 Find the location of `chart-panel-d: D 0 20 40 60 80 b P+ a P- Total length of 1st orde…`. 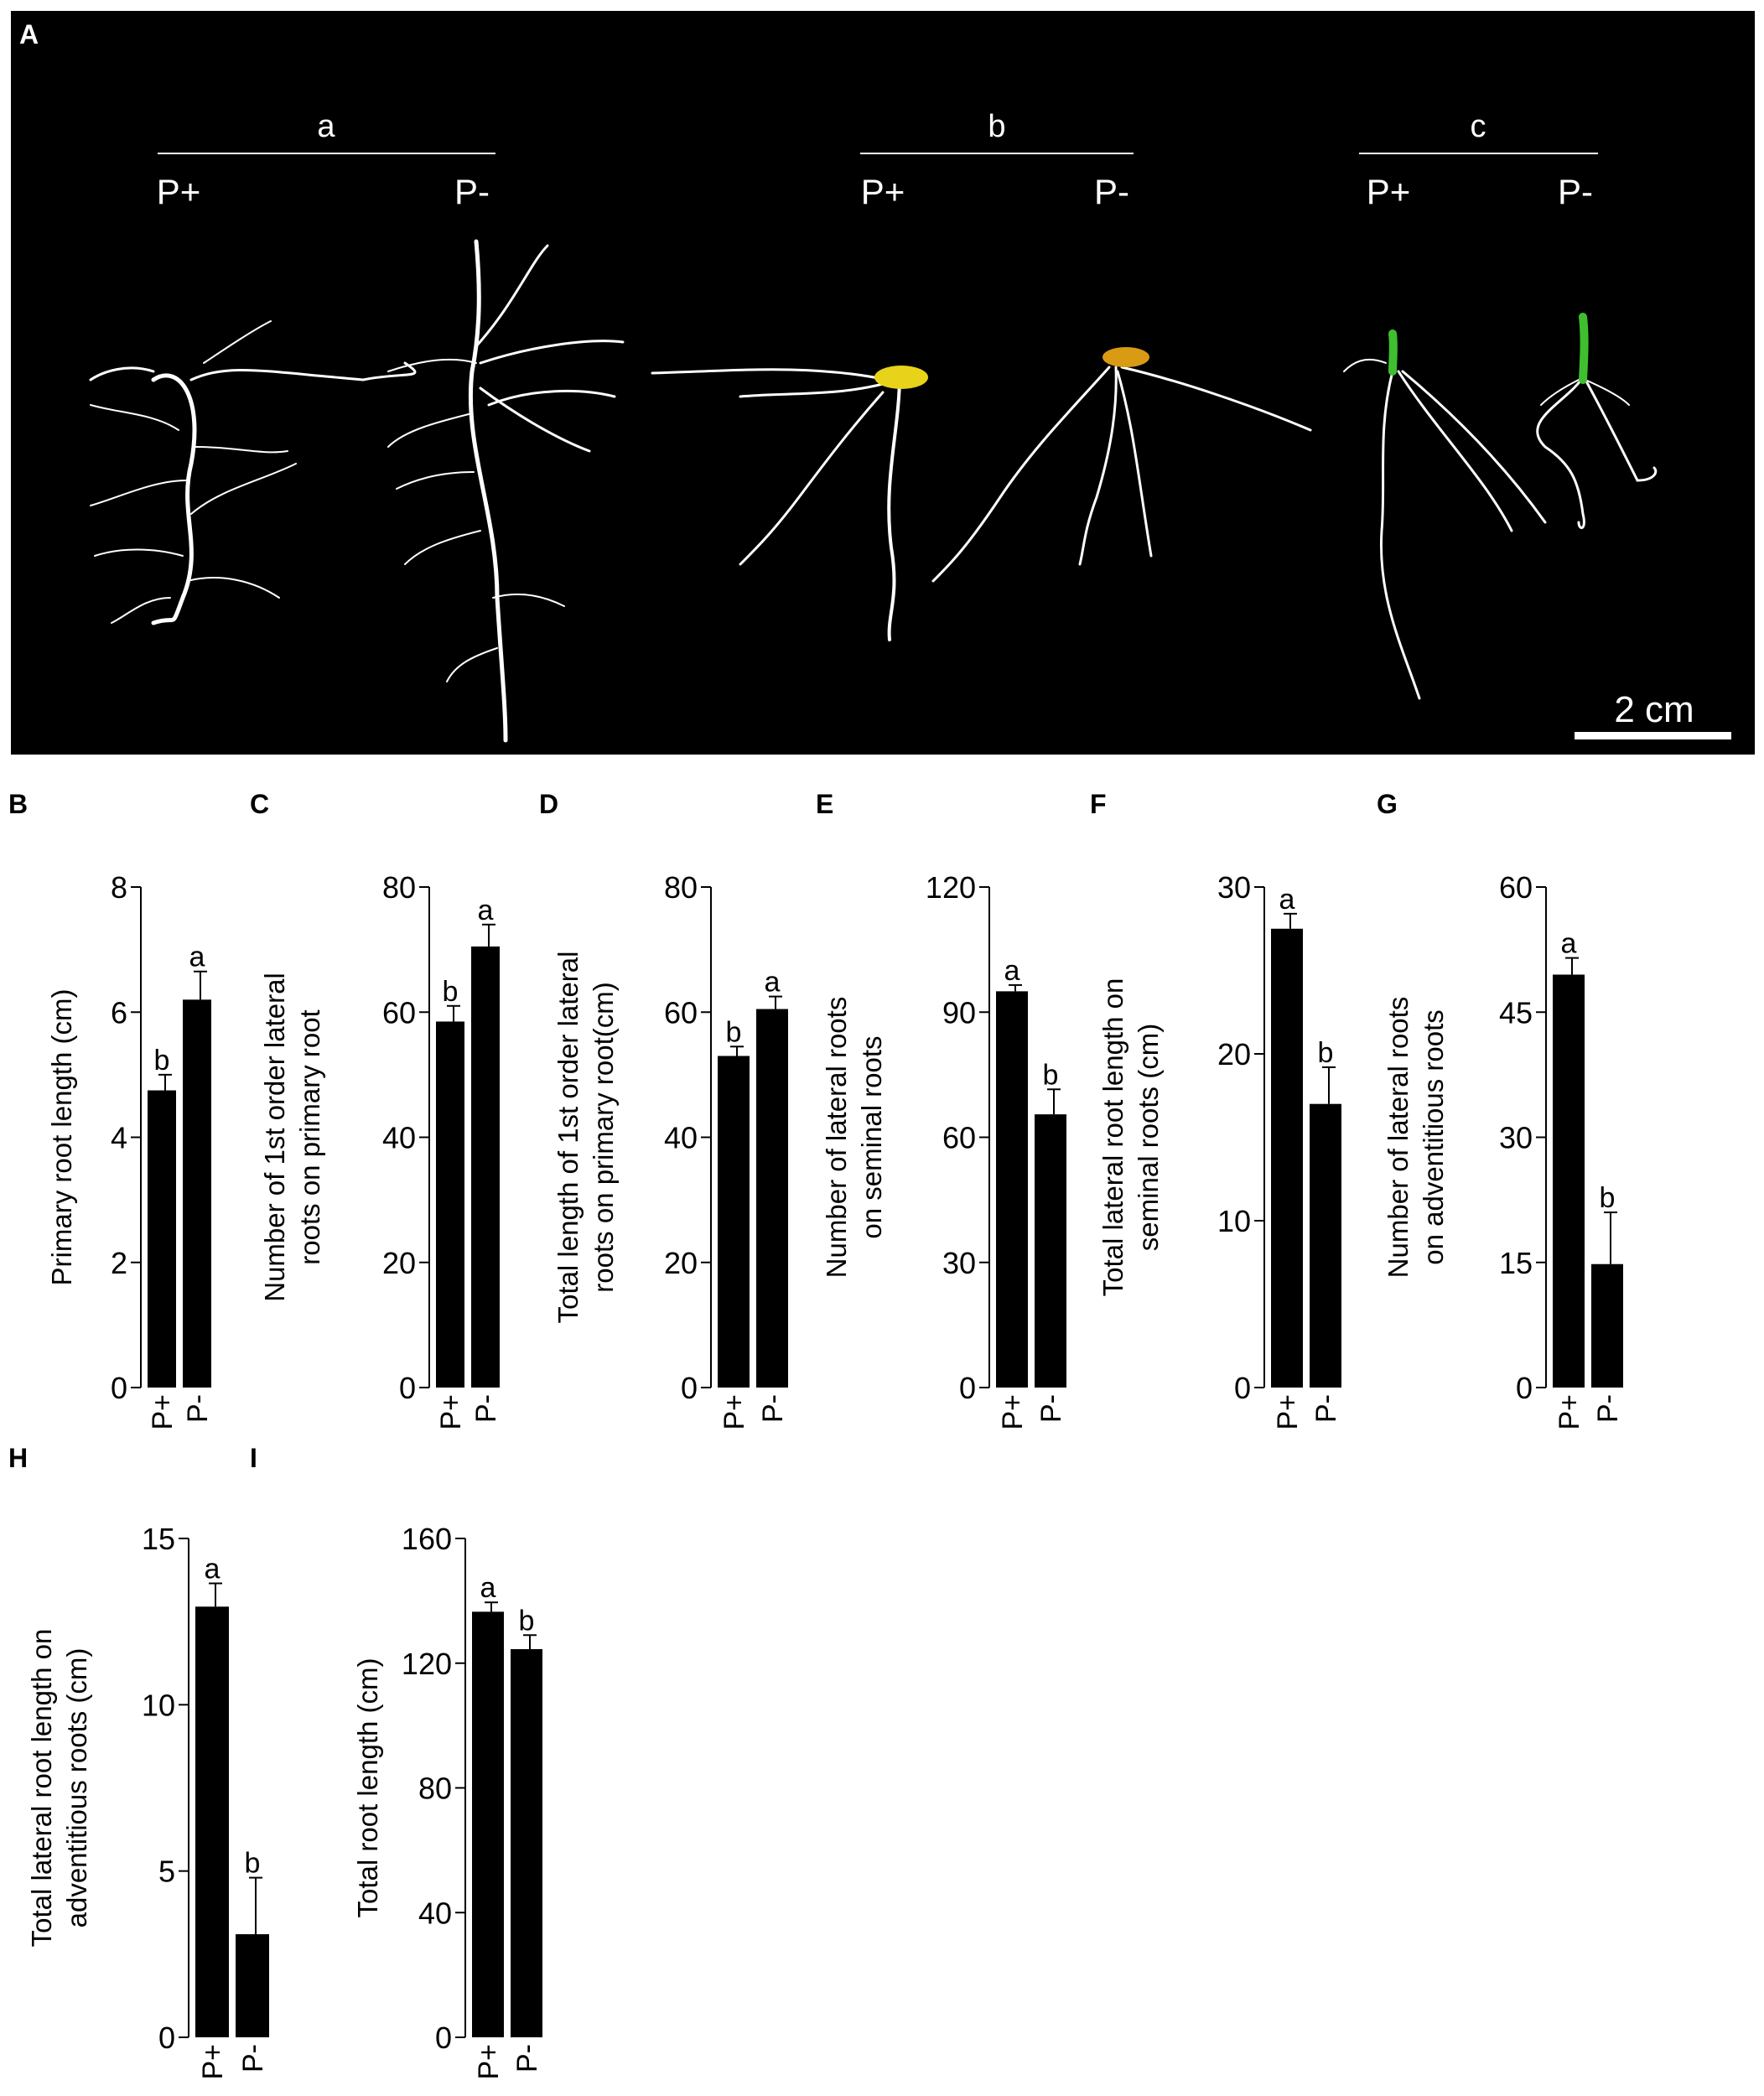

chart-panel-d: D 0 20 40 60 80 b P+ a P- Total length of 1st orde… is located at coordinates (664, 1109).